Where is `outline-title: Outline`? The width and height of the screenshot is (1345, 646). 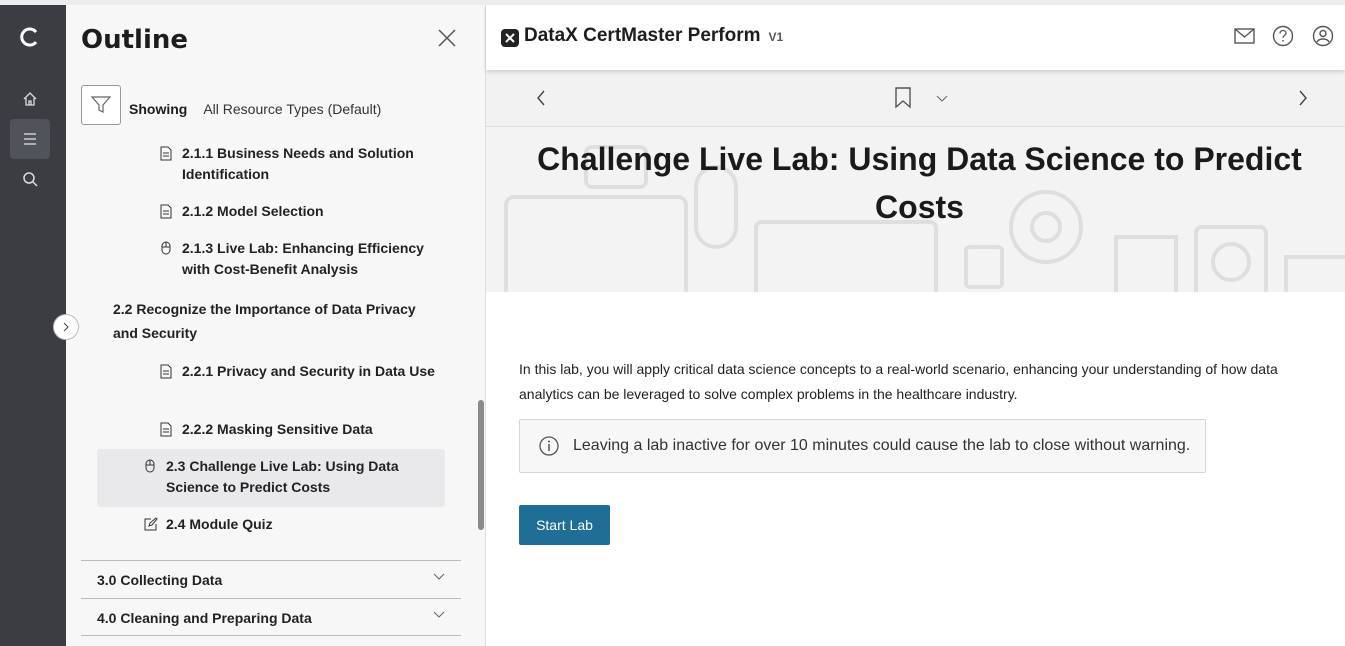 outline-title: Outline is located at coordinates (135, 40).